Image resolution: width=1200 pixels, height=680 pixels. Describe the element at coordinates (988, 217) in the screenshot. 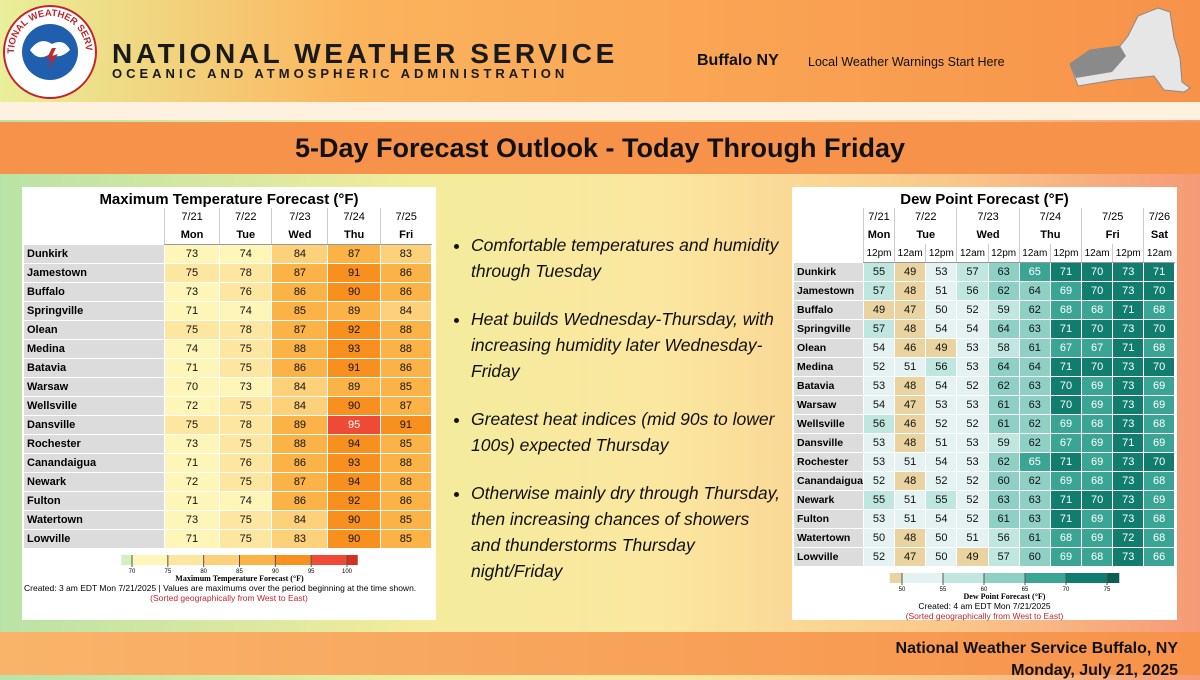

I see `group-date: 7/23` at that location.